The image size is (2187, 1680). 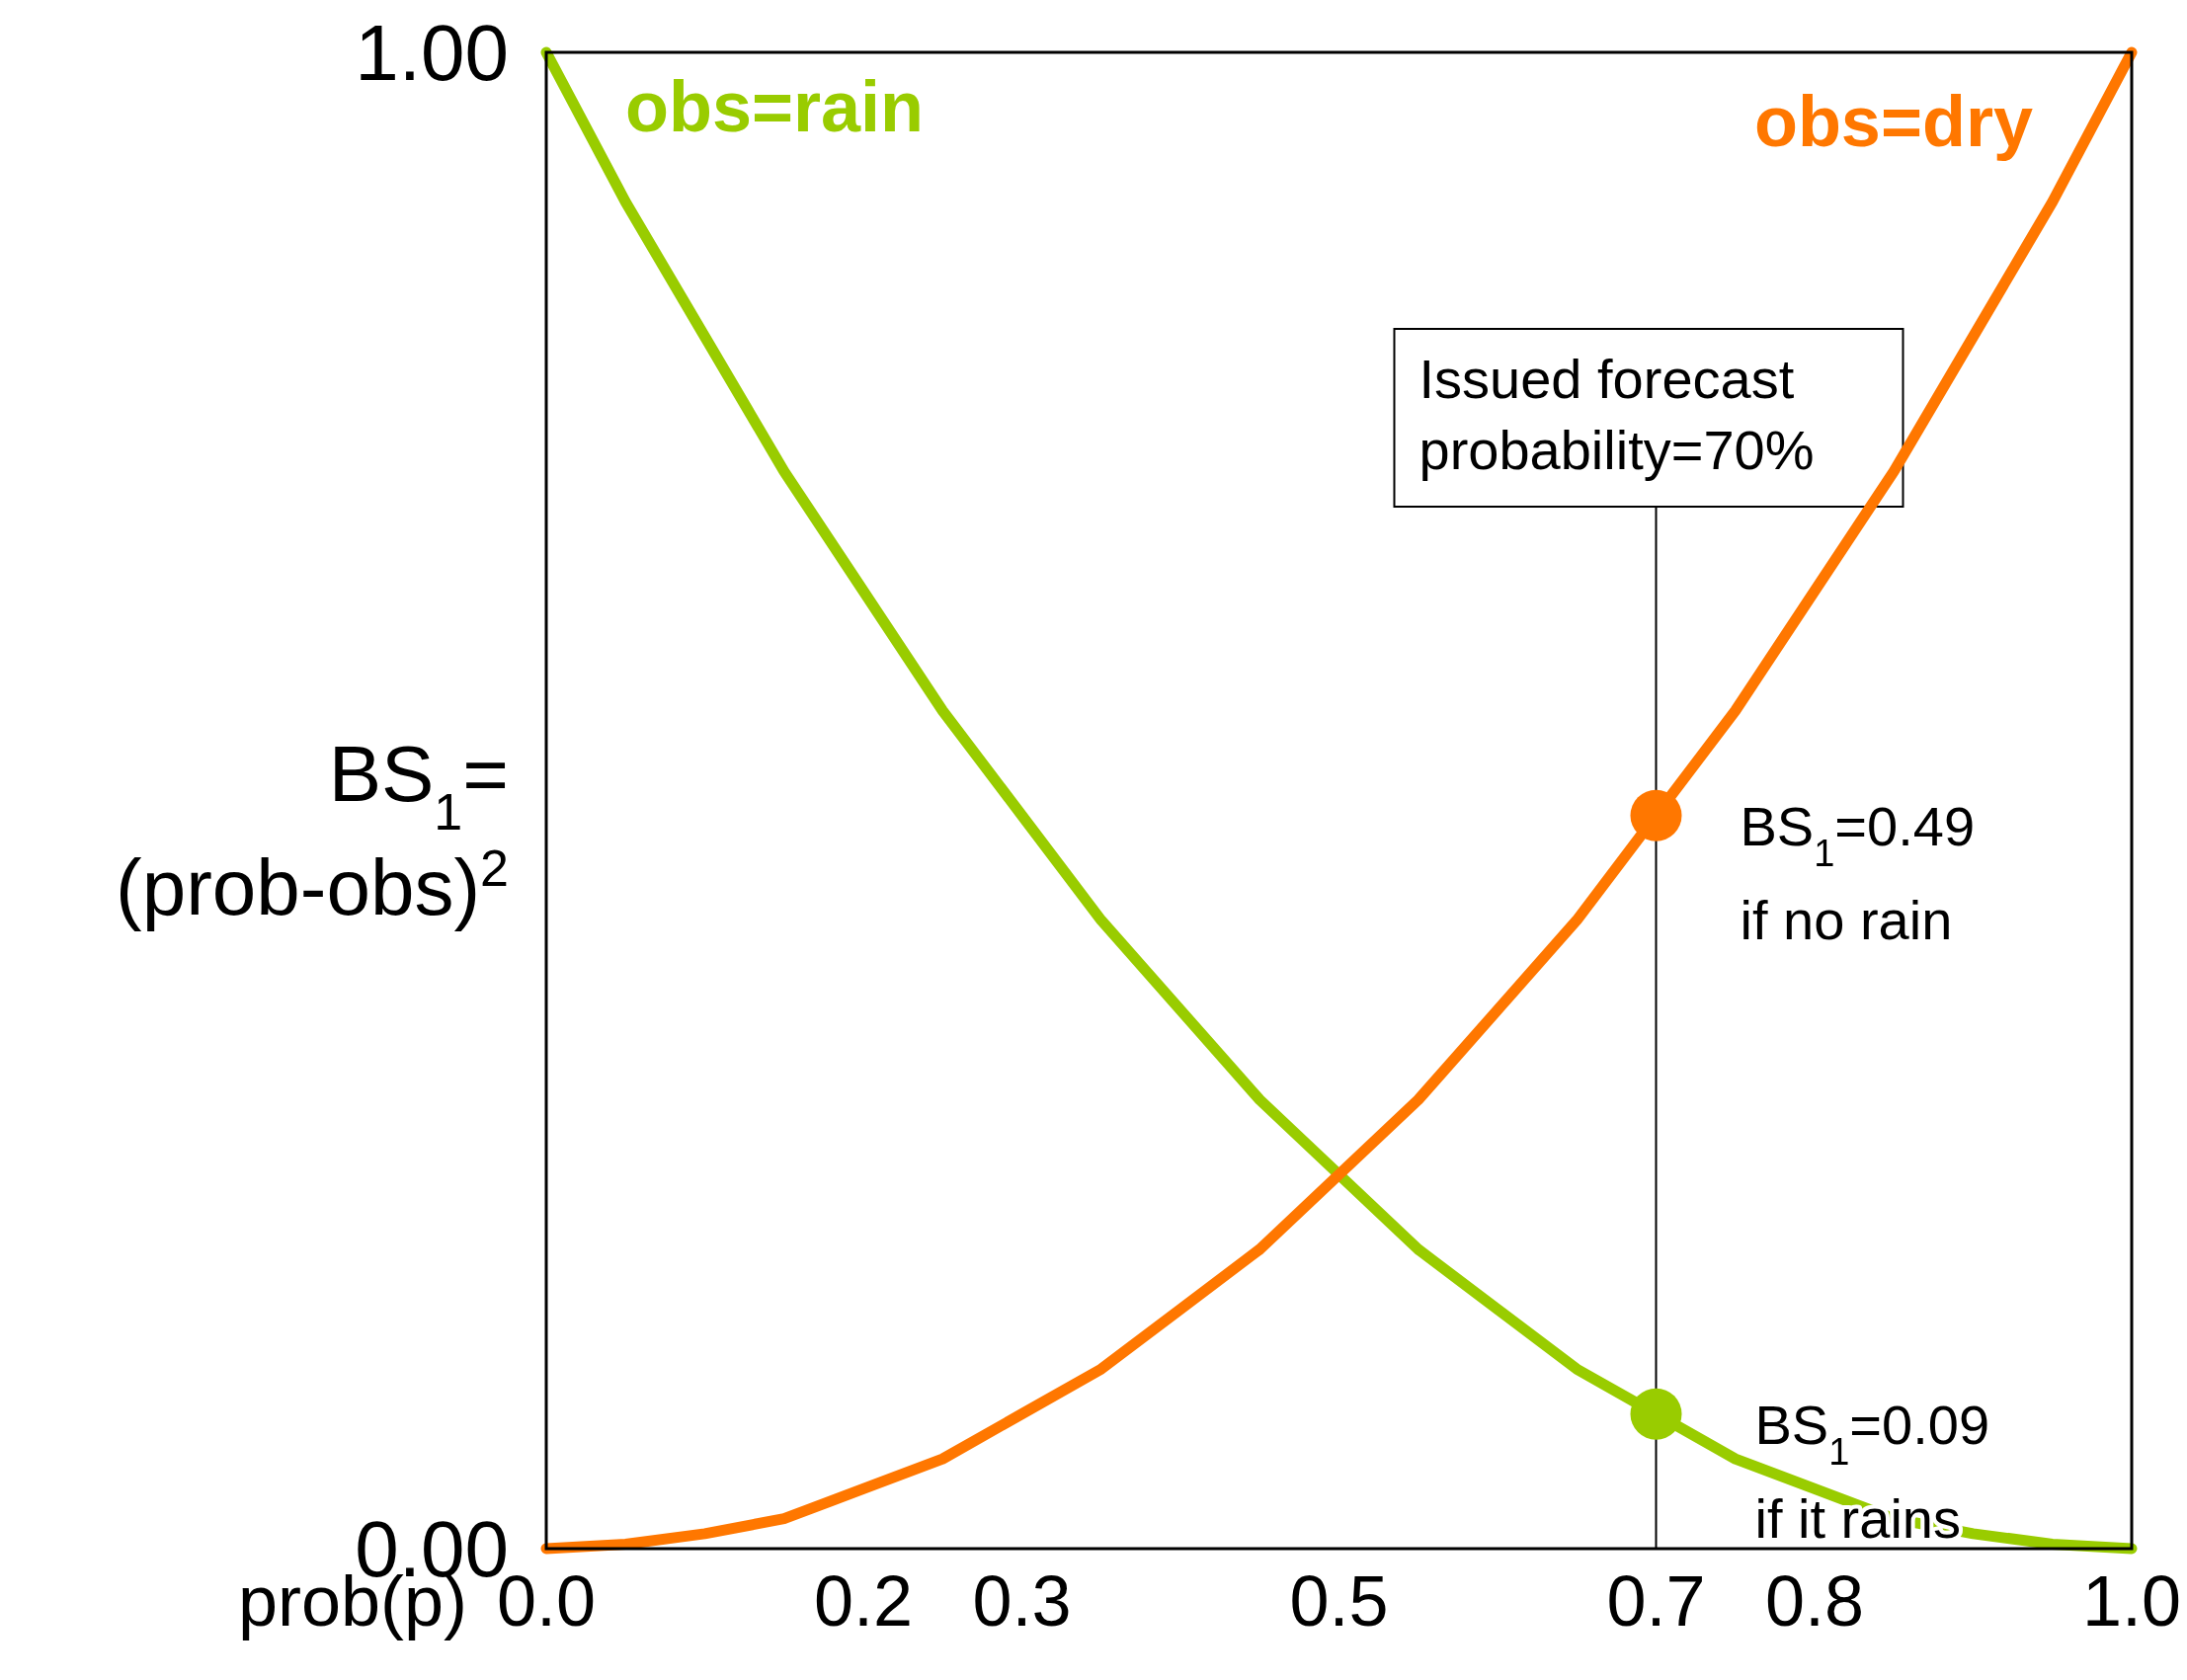 What do you see at coordinates (1339, 1600) in the screenshot?
I see `x-tick-label: 0.5` at bounding box center [1339, 1600].